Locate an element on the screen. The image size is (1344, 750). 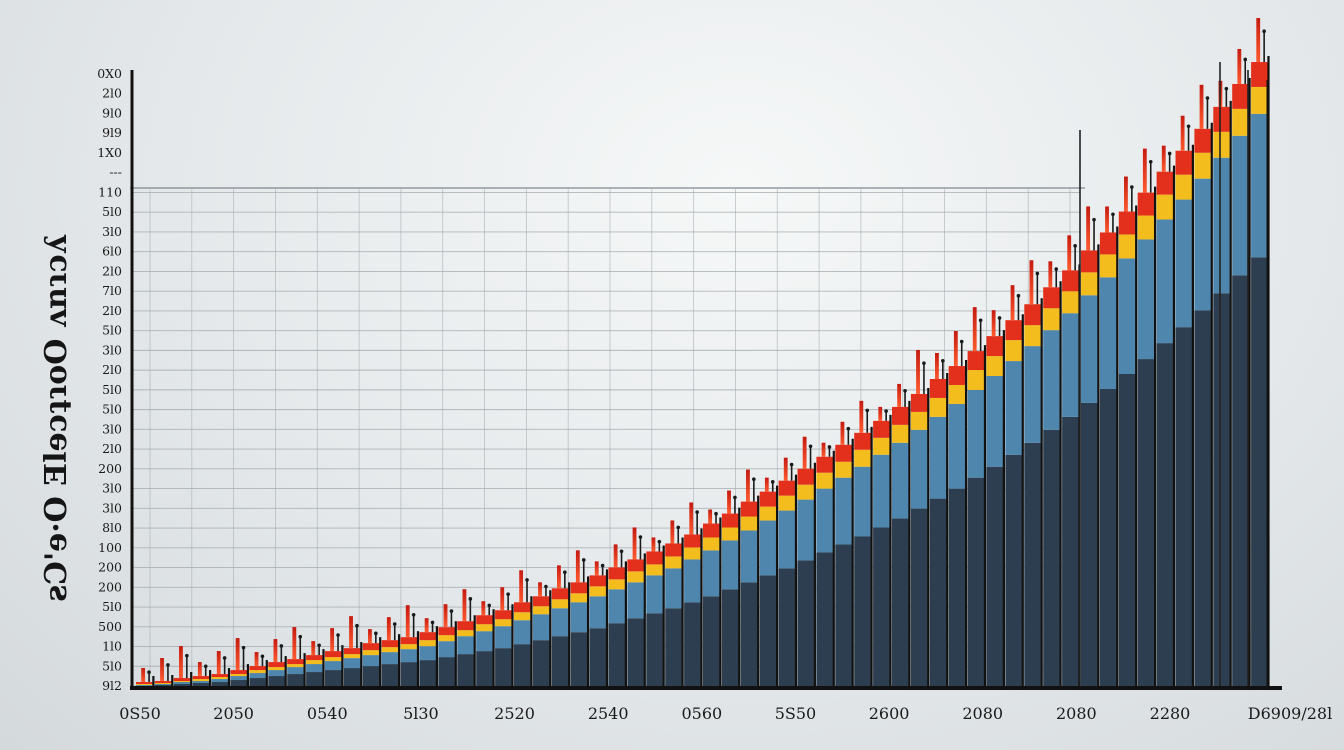
y-tick-label: 5l0 is located at coordinates (112, 665).